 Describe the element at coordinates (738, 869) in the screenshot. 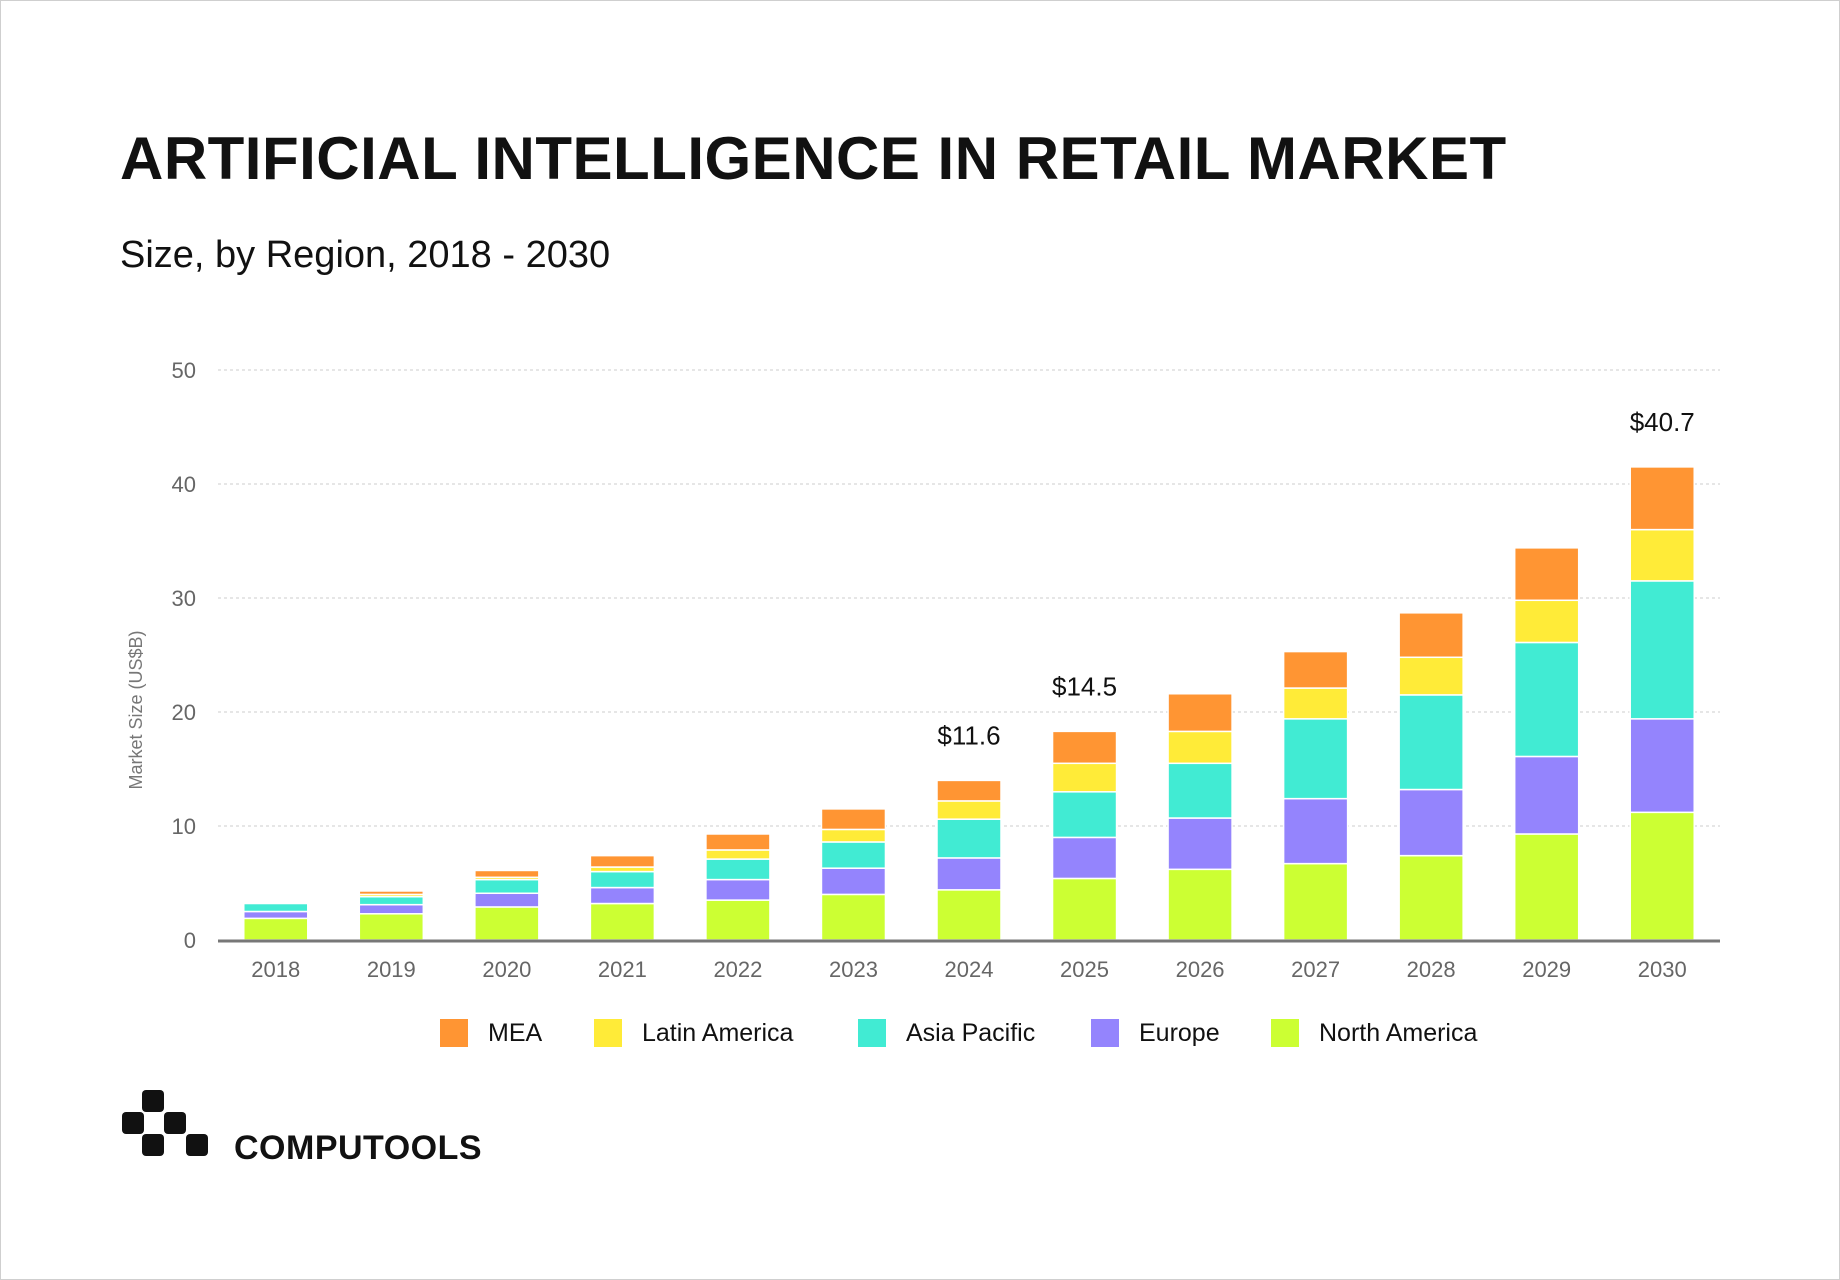

I see `bar-asia-pacific-2022` at that location.